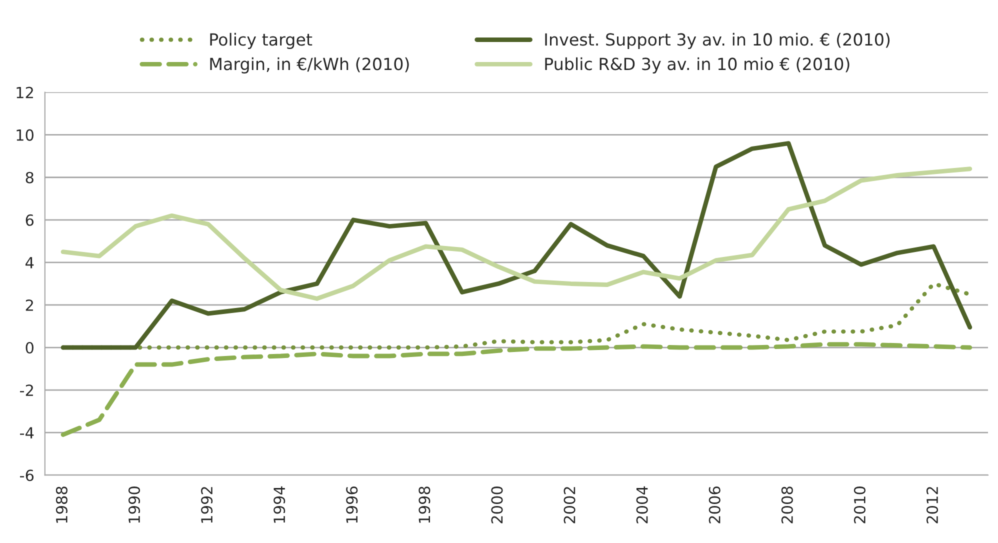 This screenshot has width=998, height=543. Describe the element at coordinates (570, 505) in the screenshot. I see `x-tick-label: 2002` at that location.